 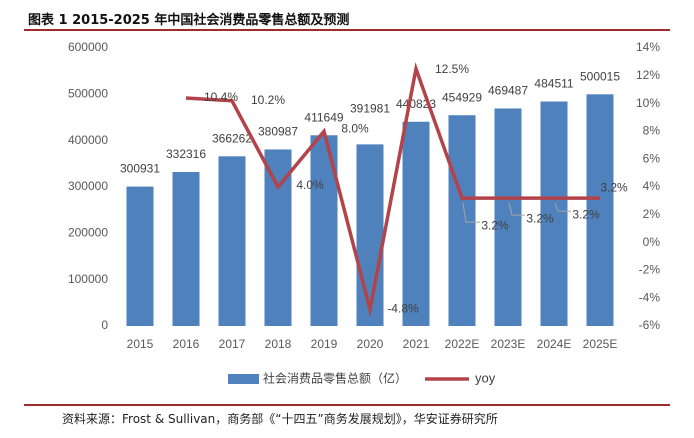 What do you see at coordinates (278, 237) in the screenshot?
I see `bar-2018` at bounding box center [278, 237].